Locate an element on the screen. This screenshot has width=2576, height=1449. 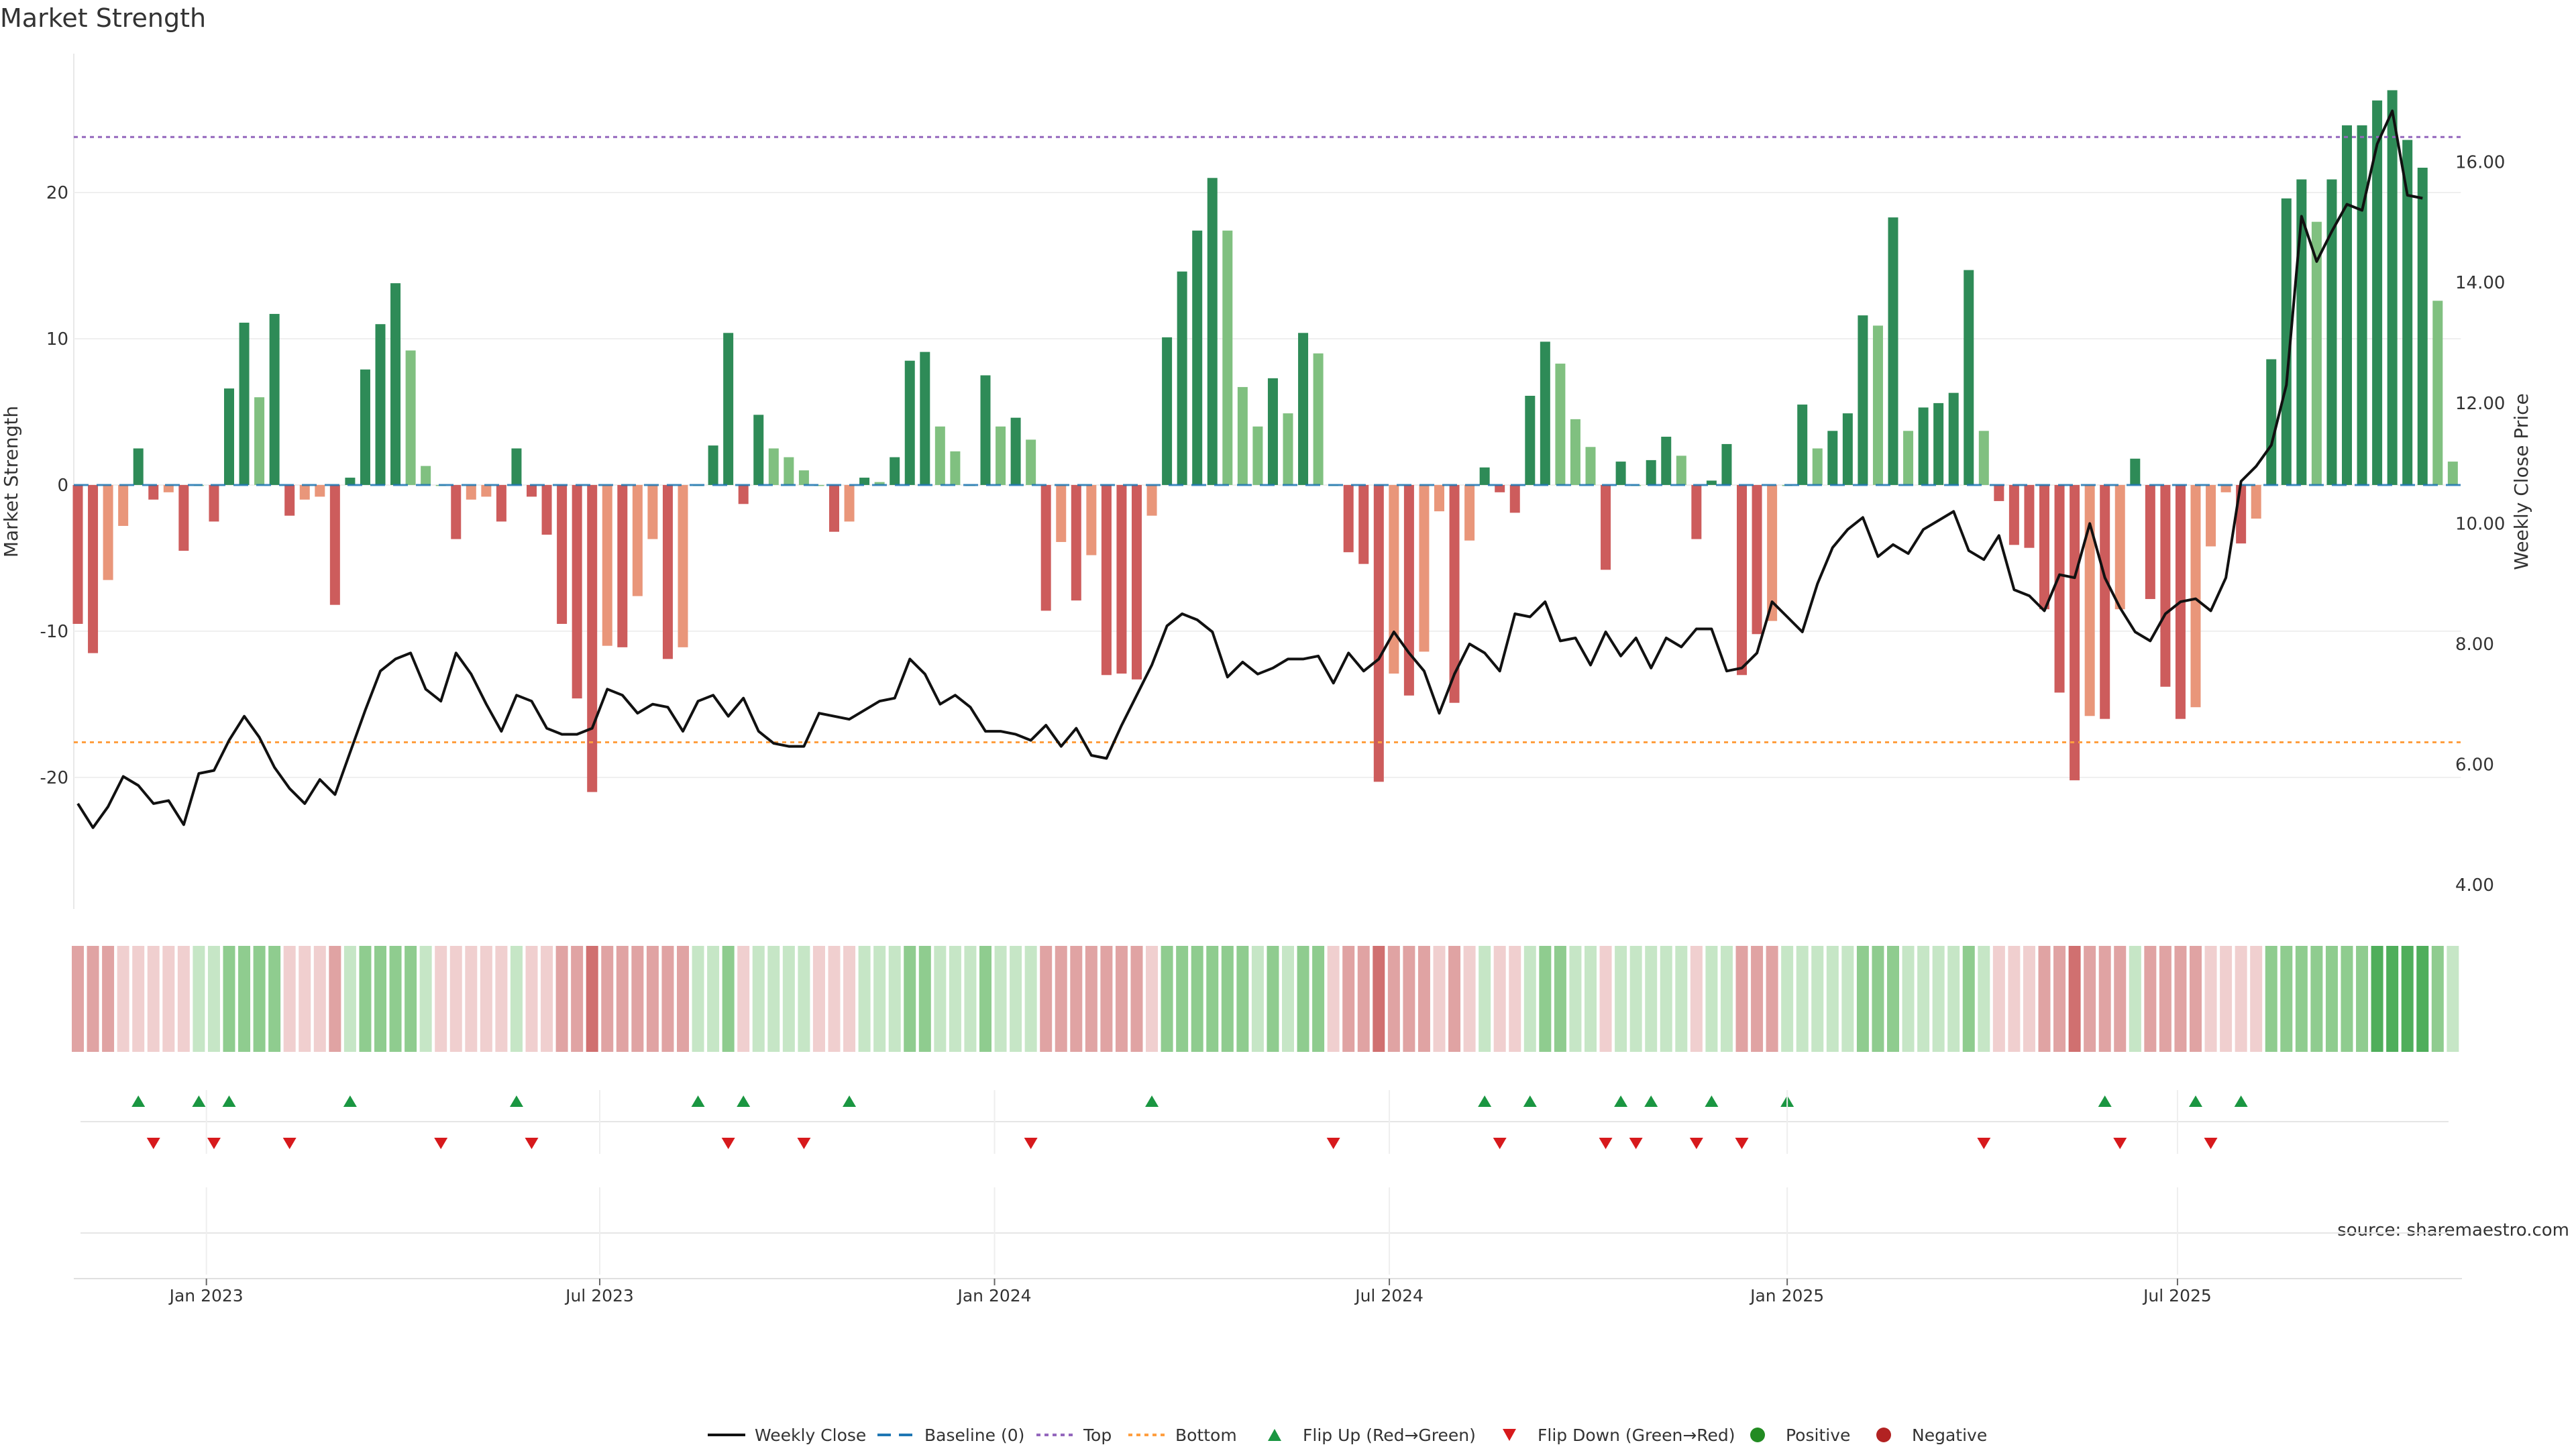
source-note: source: sharemaestro.com is located at coordinates (2453, 1230).